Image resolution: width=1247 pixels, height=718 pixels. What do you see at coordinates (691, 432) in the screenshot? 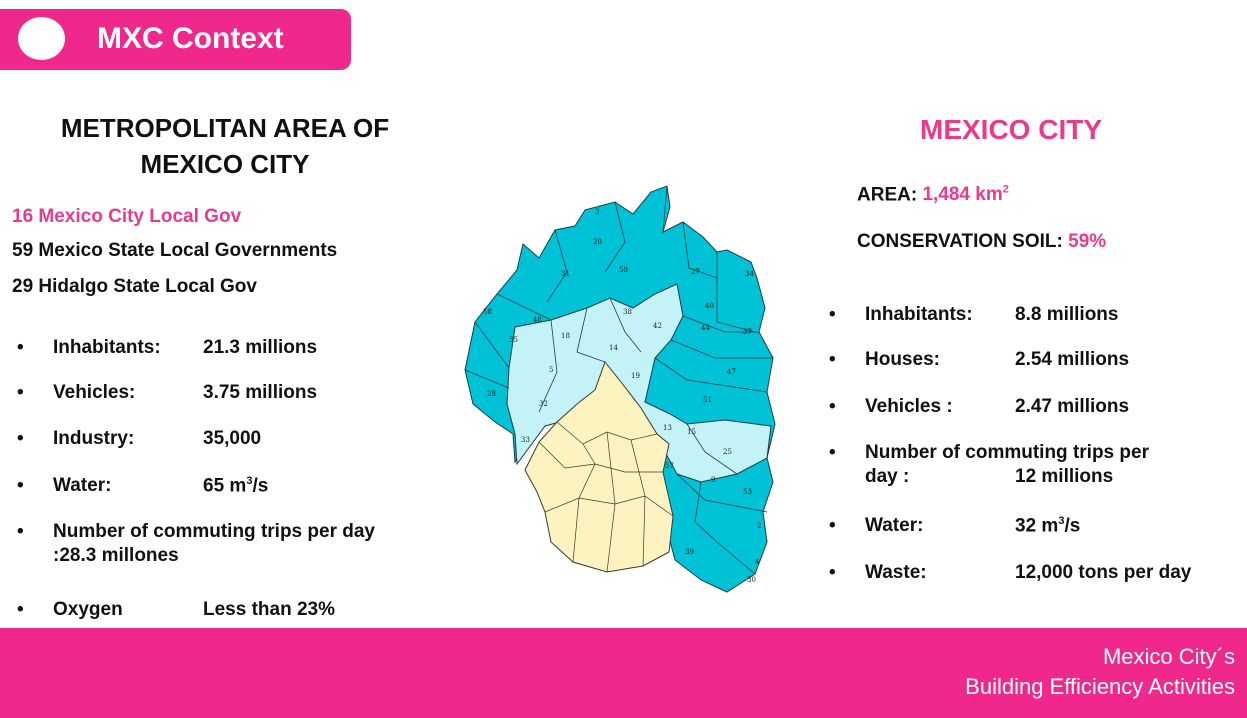
I see `map-label: 15` at bounding box center [691, 432].